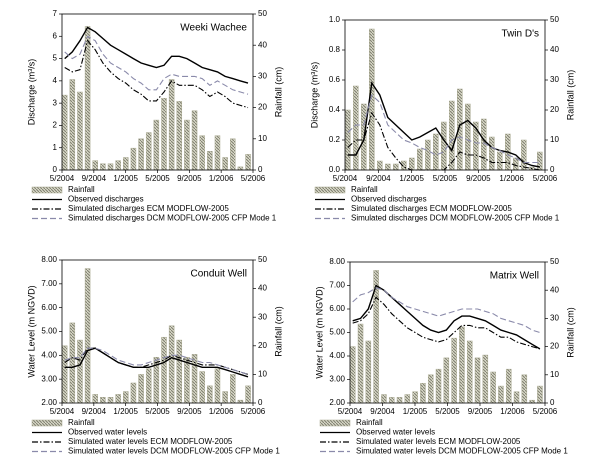  I want to click on legend-label: Simulated discharges ECM MODFLOW-2005, so click(431, 208).